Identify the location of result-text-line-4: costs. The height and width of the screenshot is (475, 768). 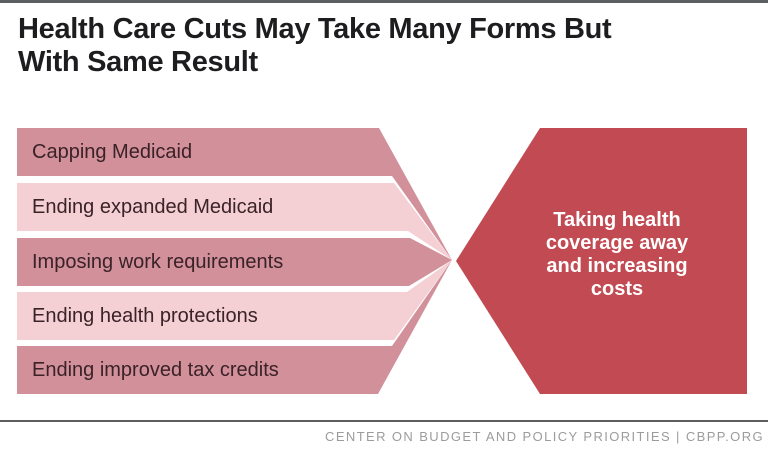
(617, 289).